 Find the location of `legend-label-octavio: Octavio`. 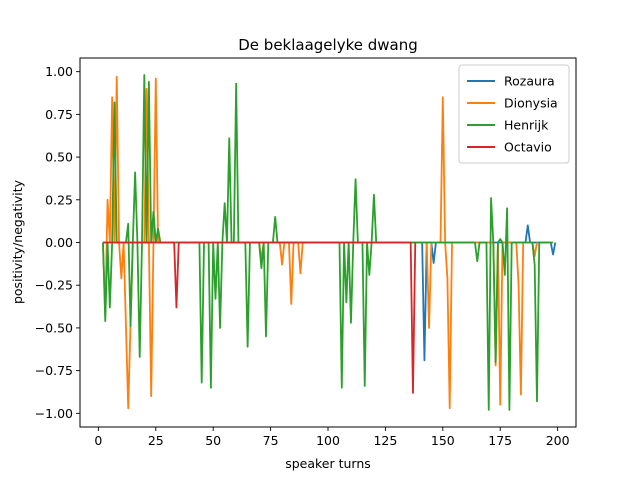

legend-label-octavio: Octavio is located at coordinates (528, 147).